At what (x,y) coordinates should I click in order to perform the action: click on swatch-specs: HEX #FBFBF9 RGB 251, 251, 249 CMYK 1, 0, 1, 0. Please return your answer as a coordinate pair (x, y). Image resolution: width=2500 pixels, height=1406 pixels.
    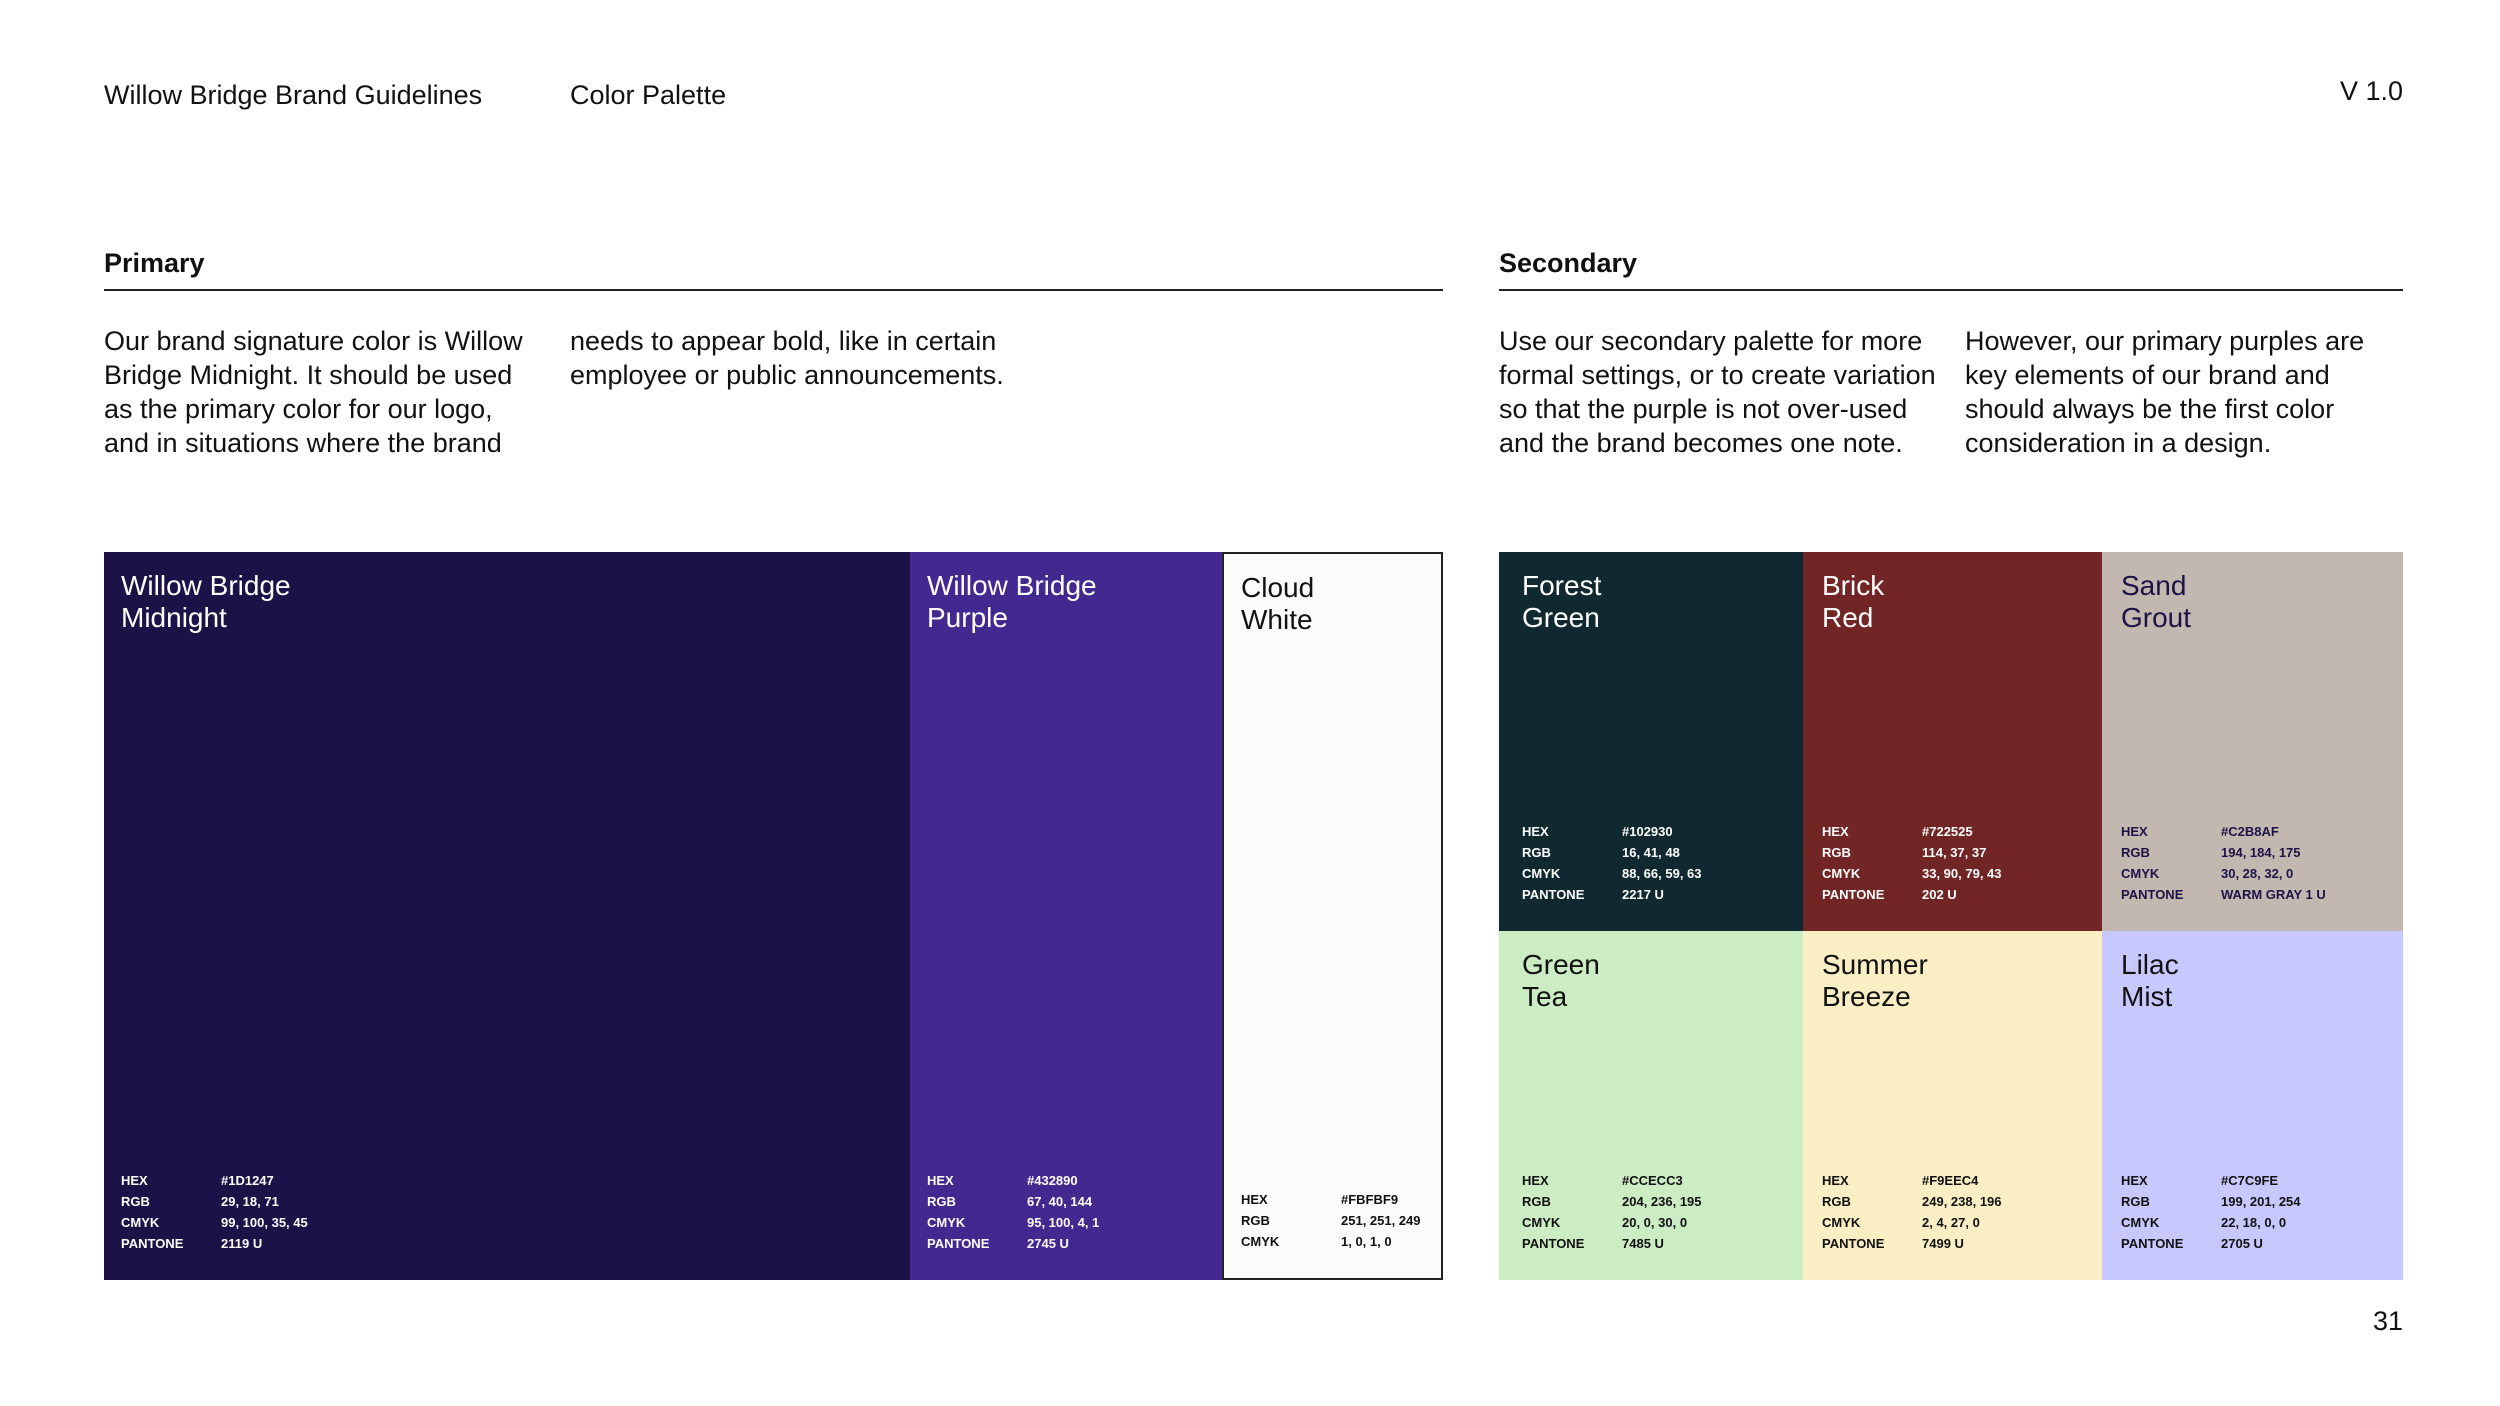
    Looking at the image, I should click on (1331, 1220).